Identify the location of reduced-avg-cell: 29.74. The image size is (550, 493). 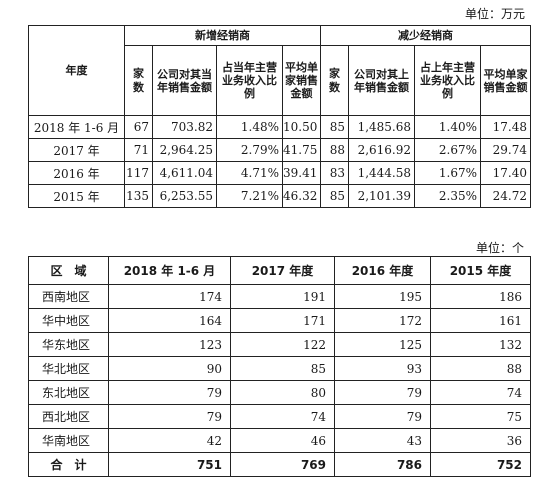
(505, 150).